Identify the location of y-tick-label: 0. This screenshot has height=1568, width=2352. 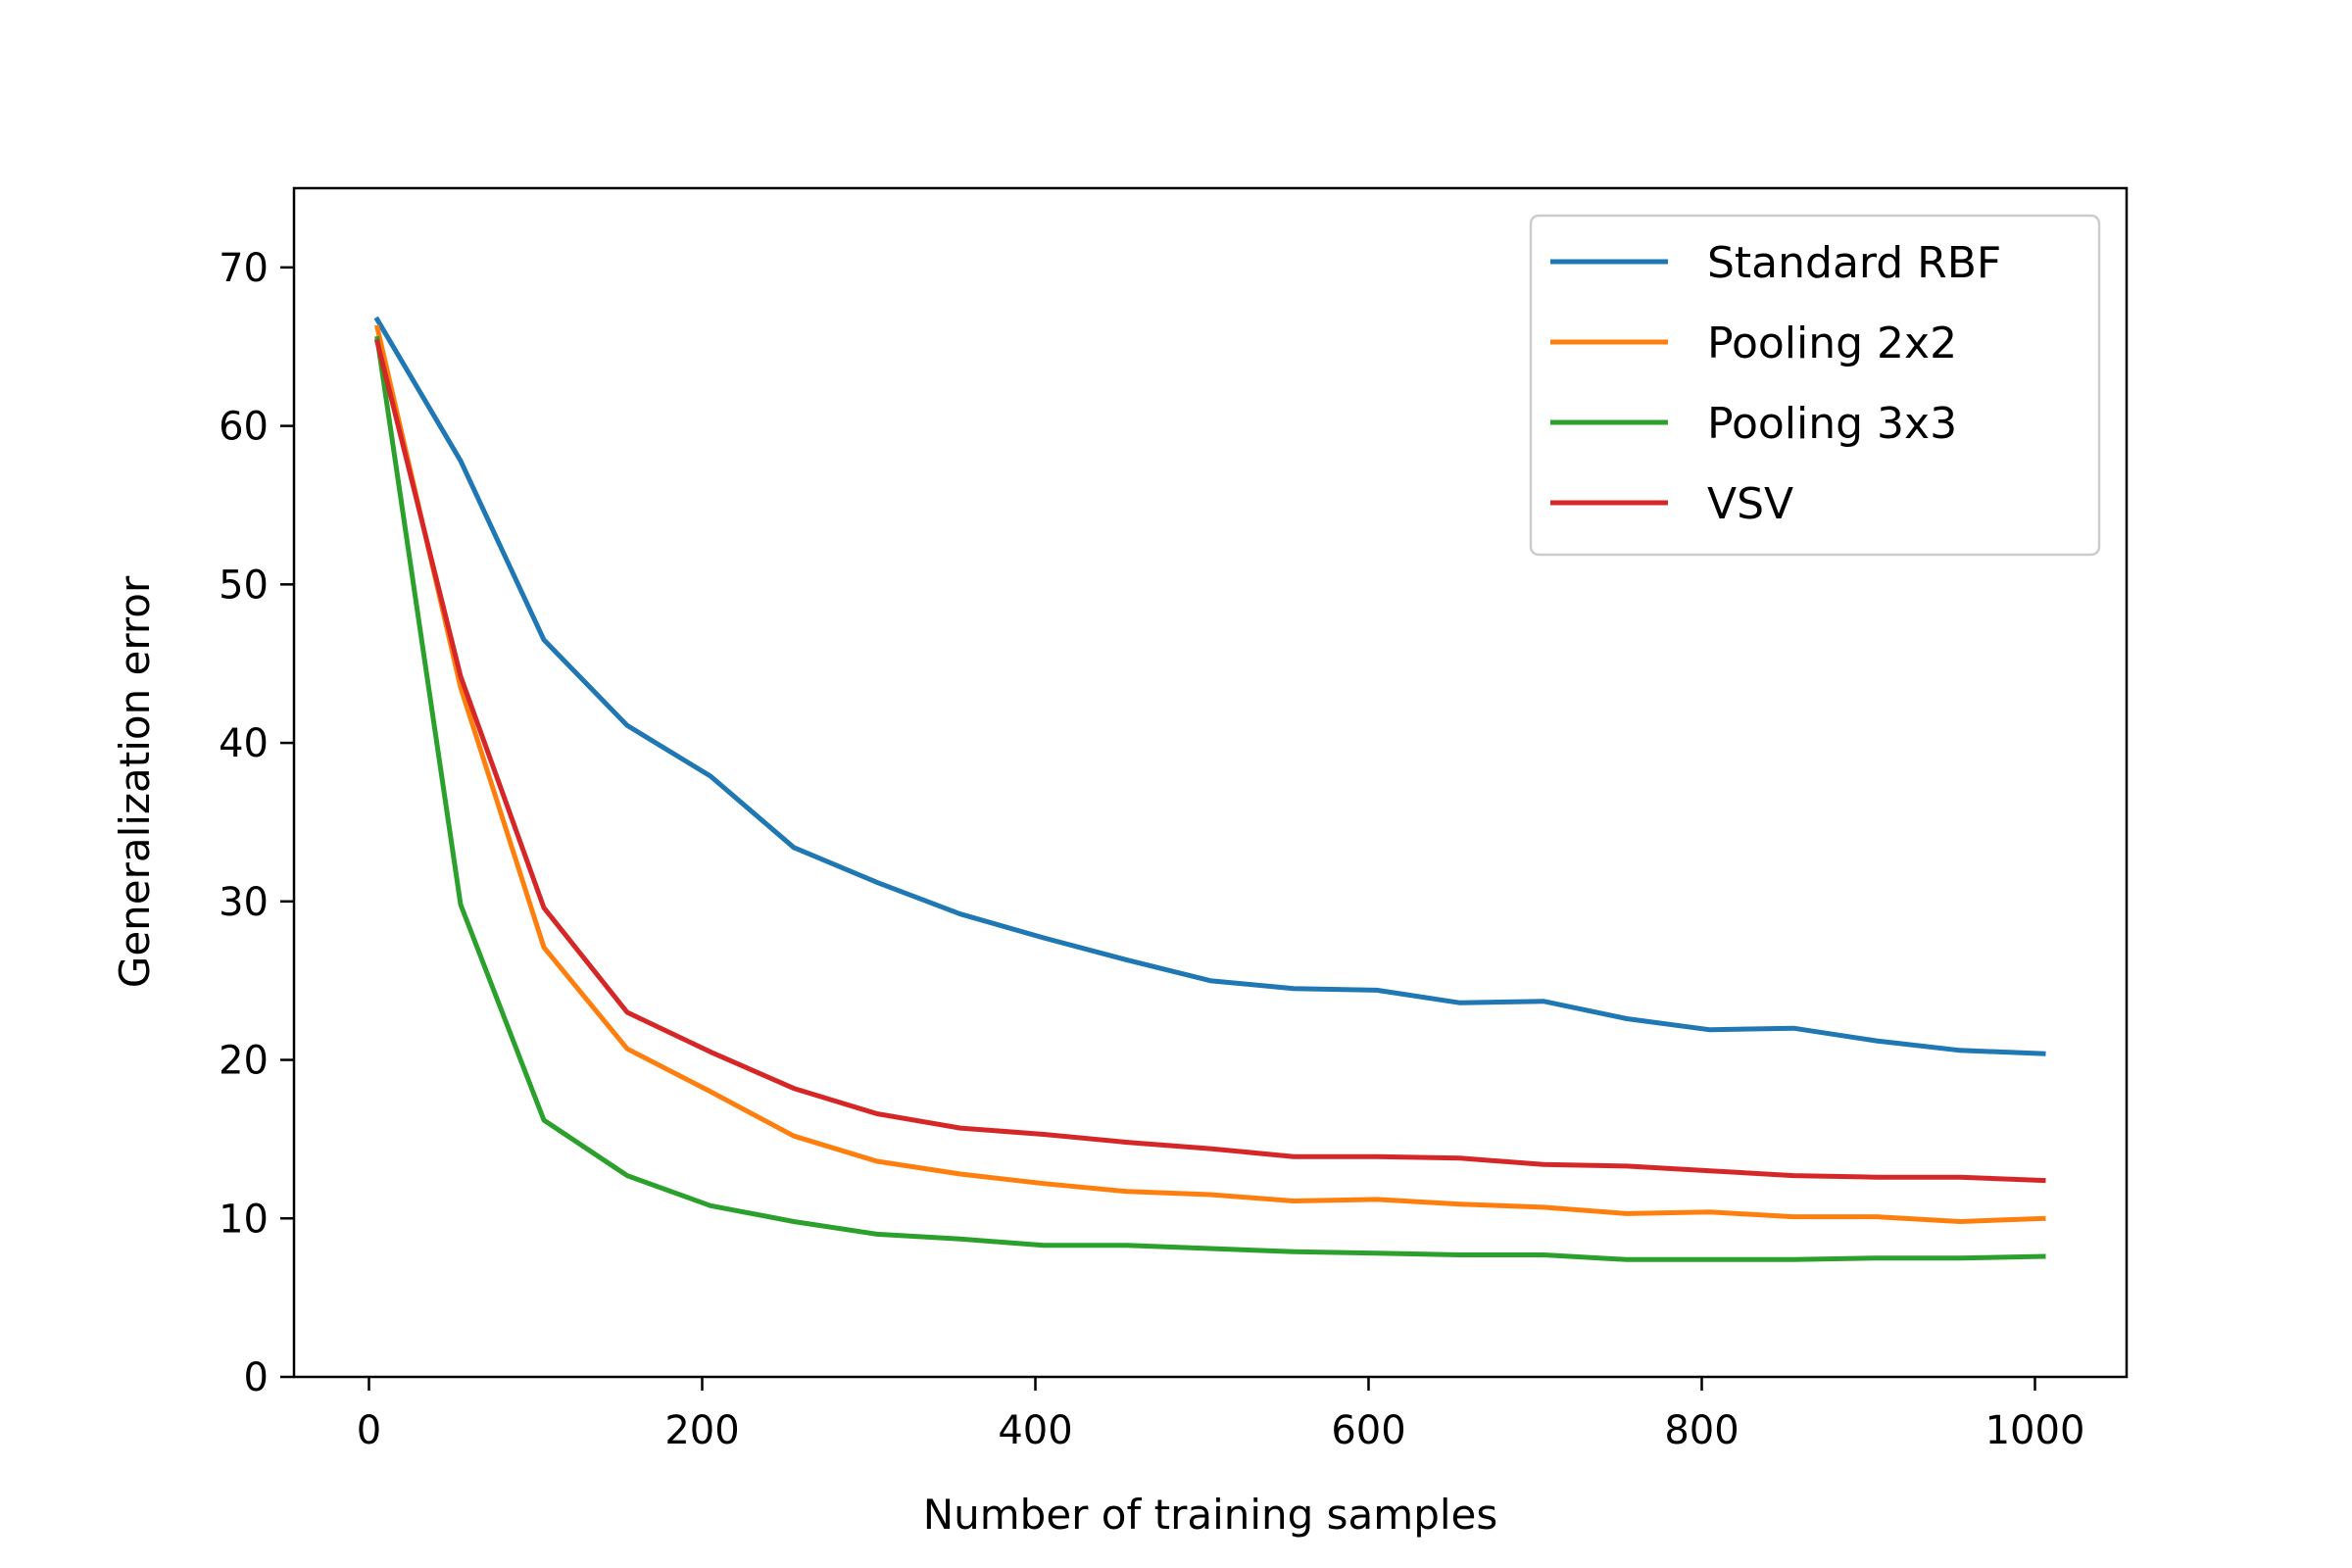
(256, 1377).